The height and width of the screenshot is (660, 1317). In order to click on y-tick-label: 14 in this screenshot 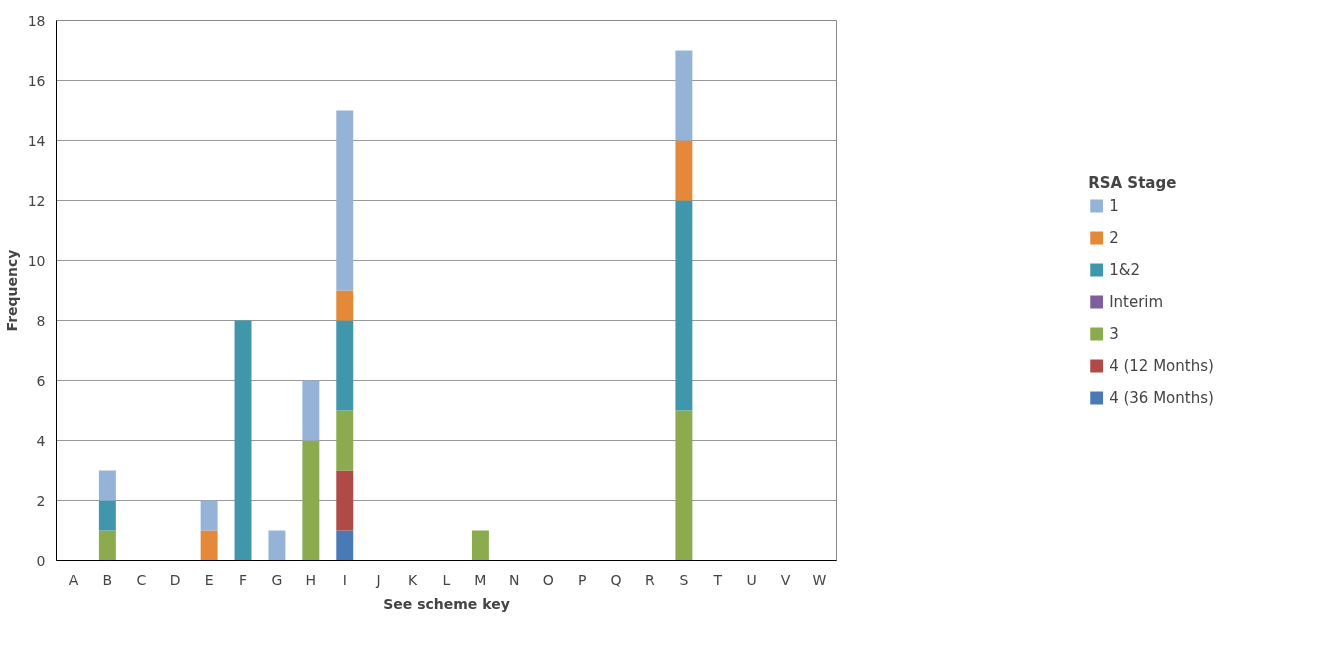, I will do `click(36, 140)`.